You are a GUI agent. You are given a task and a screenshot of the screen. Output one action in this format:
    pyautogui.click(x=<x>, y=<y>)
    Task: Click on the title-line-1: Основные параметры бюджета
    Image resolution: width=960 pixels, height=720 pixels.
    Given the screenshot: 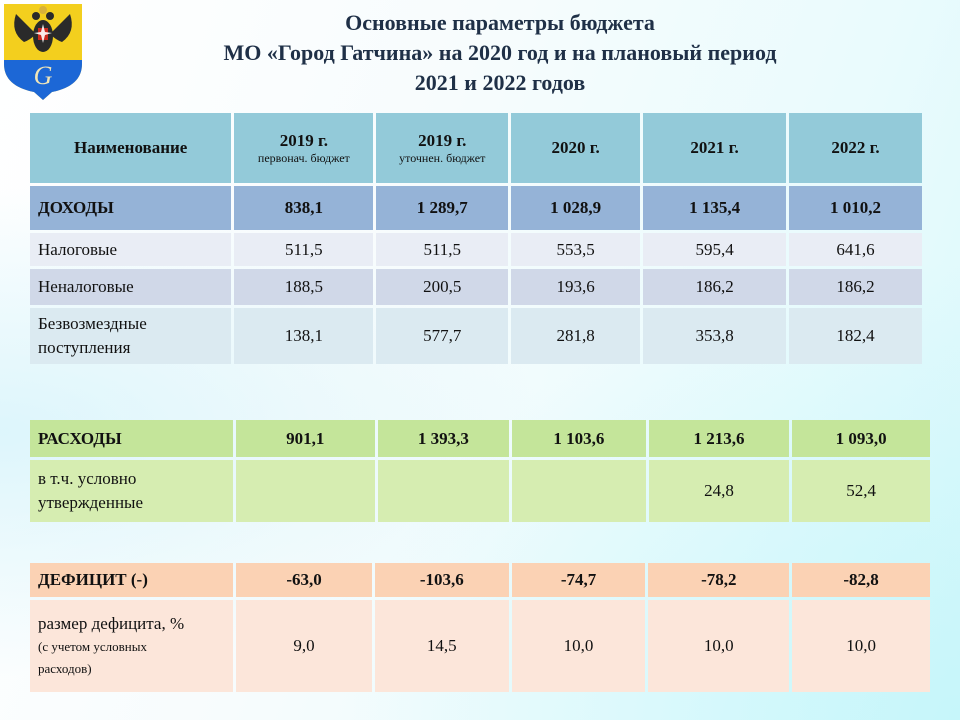 What is the action you would take?
    pyautogui.click(x=500, y=22)
    